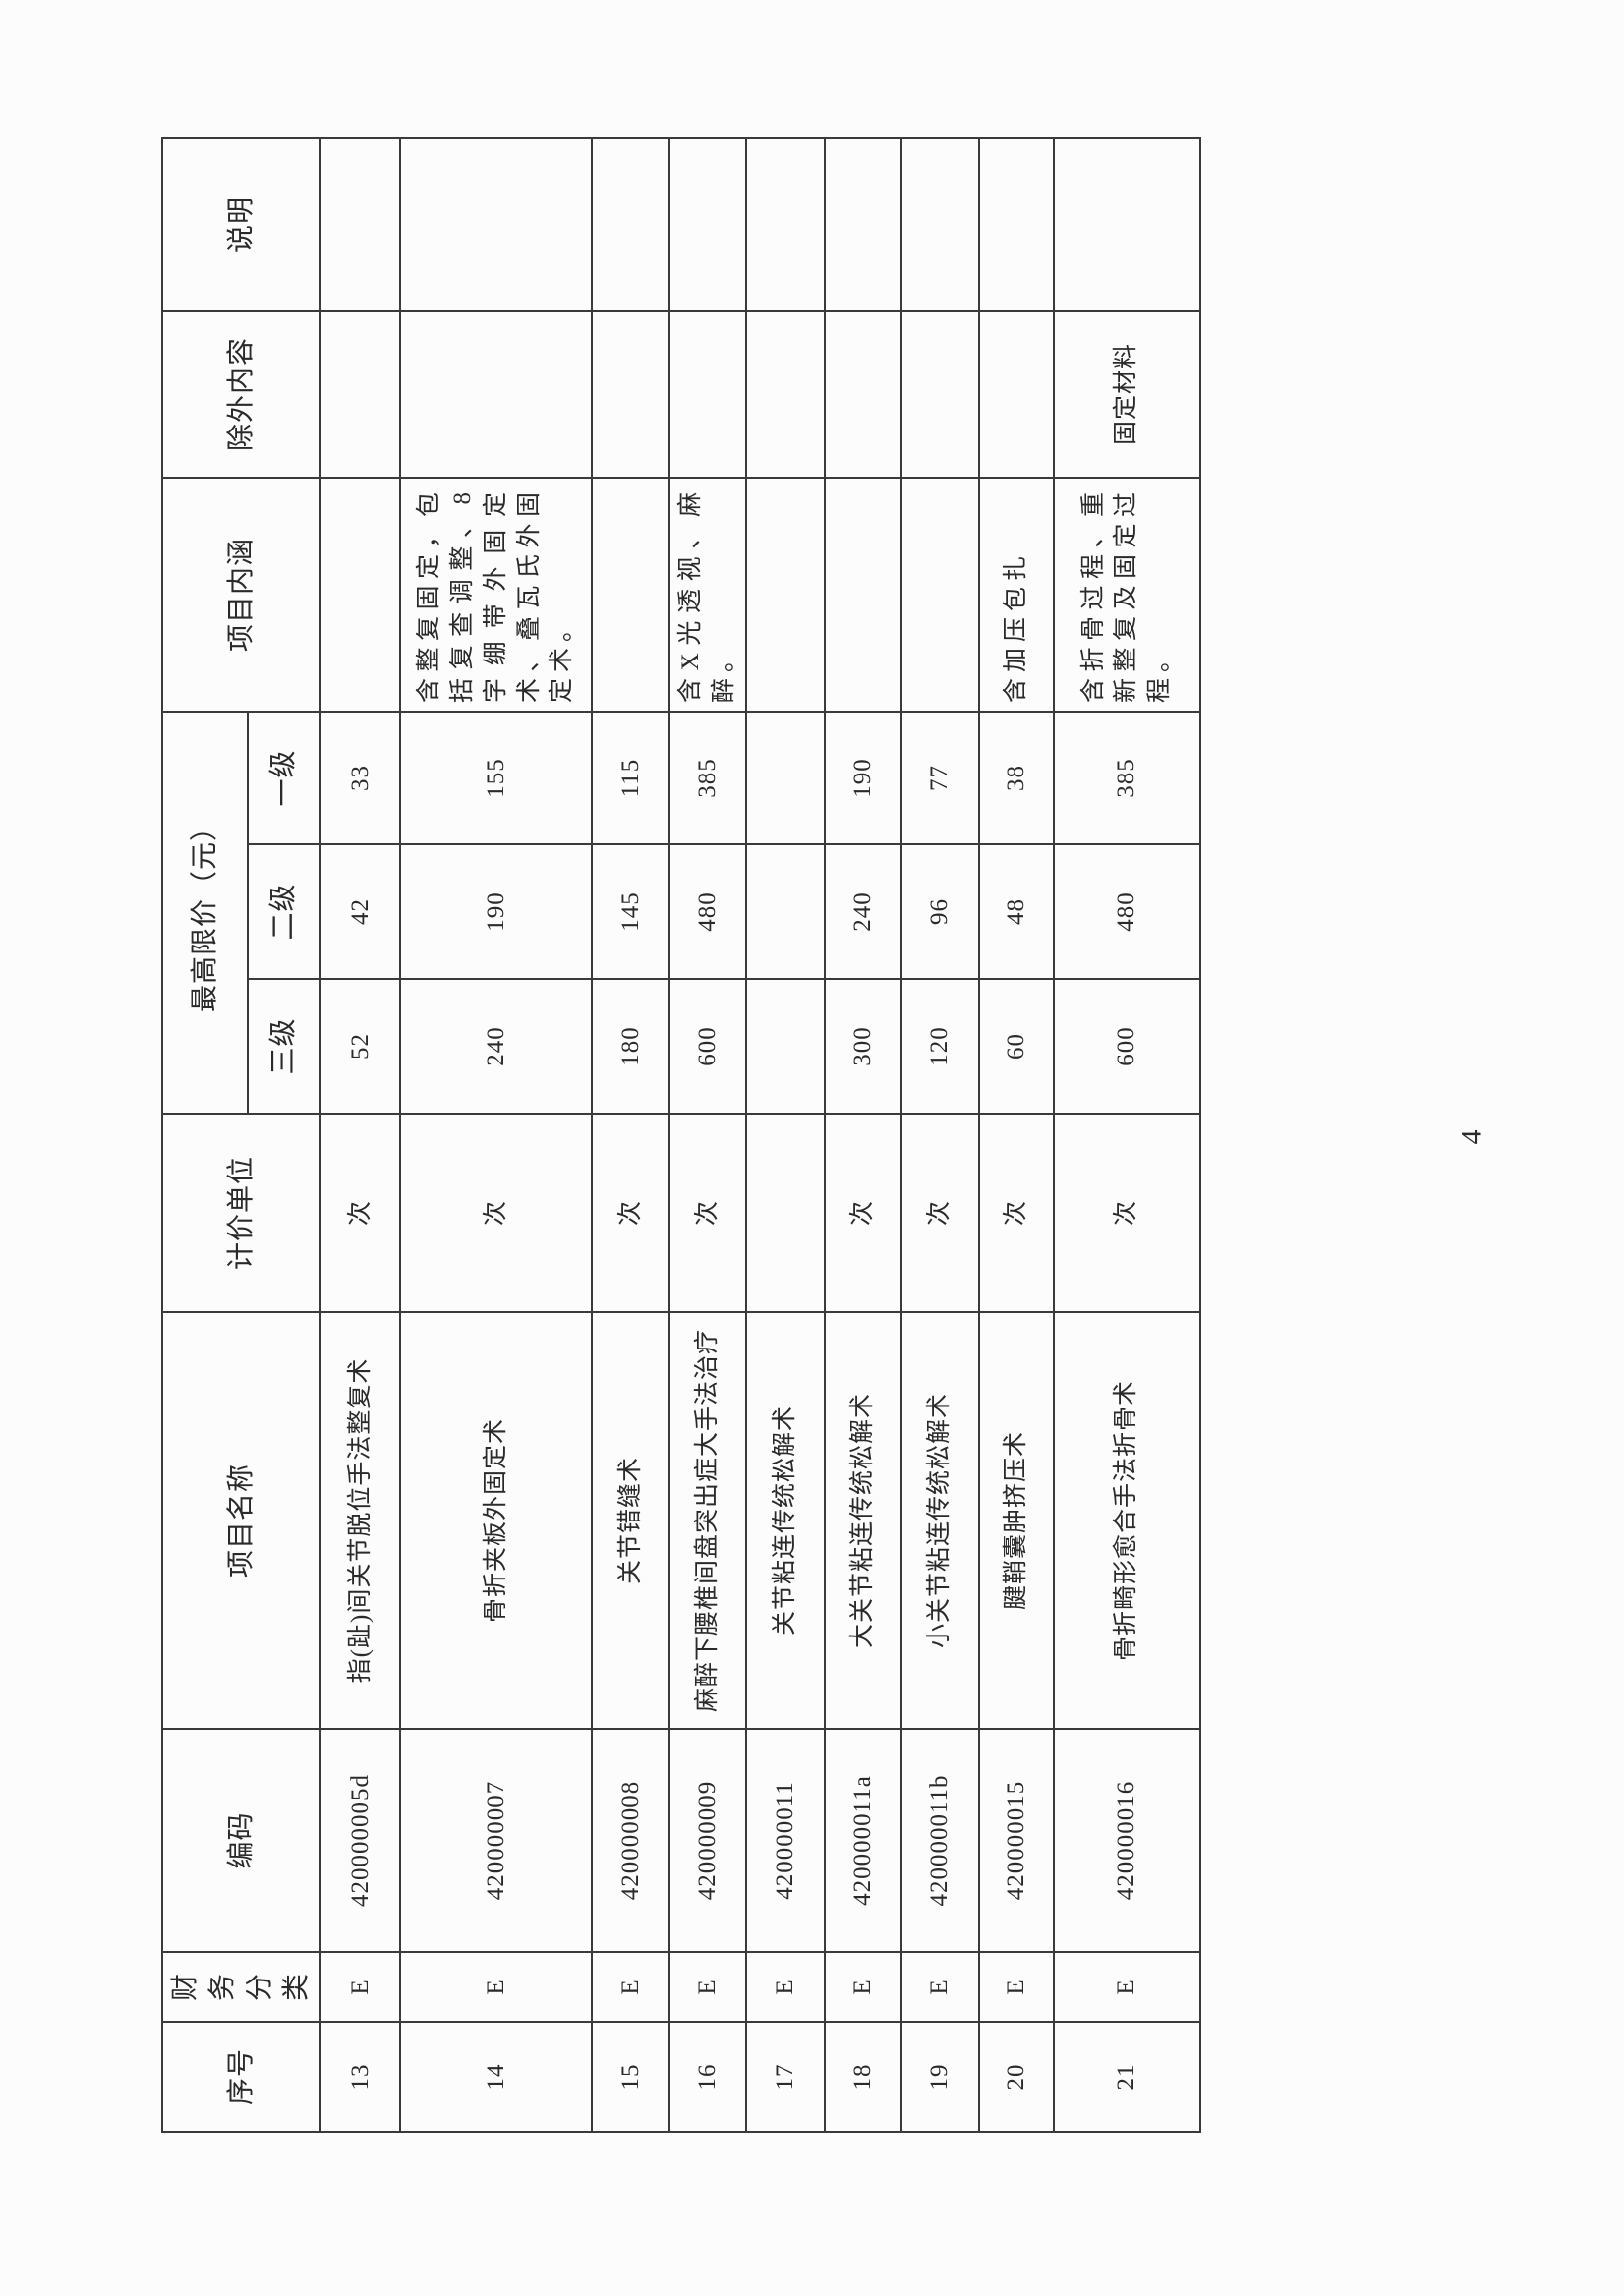 This screenshot has height=2296, width=1624. What do you see at coordinates (241, 1521) in the screenshot?
I see `header-name: 项目名称` at bounding box center [241, 1521].